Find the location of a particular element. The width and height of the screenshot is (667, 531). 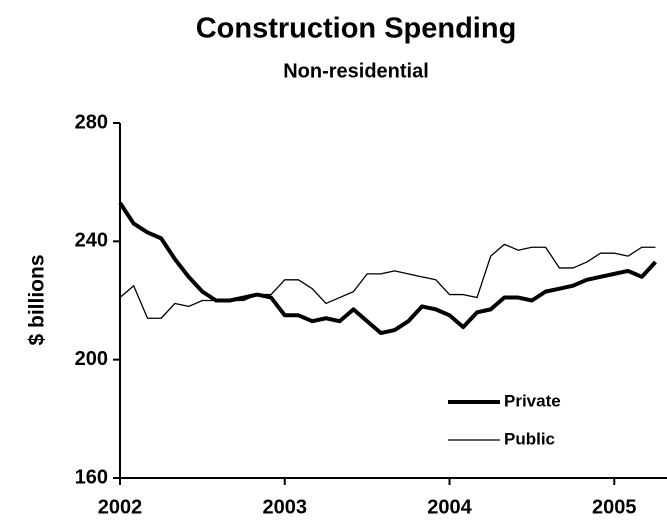

y-tick-label: 200 is located at coordinates (91, 359).